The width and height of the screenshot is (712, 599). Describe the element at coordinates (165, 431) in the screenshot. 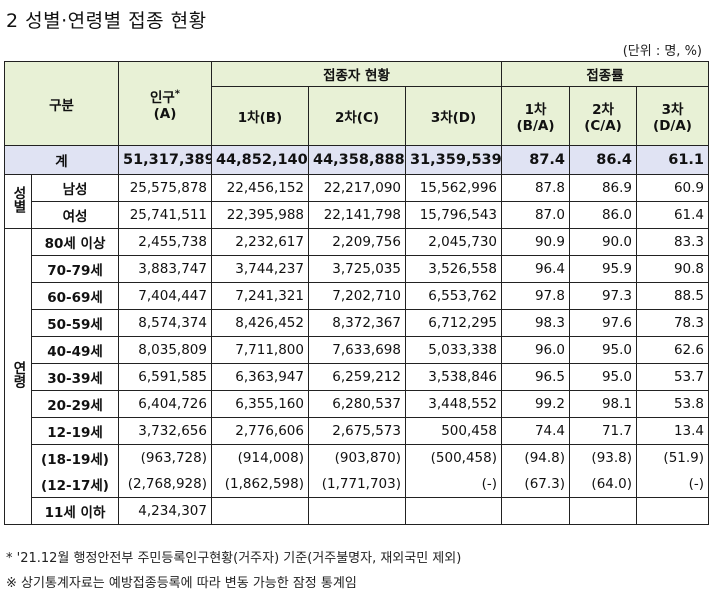

I see `table-cell: 3,732,656` at that location.